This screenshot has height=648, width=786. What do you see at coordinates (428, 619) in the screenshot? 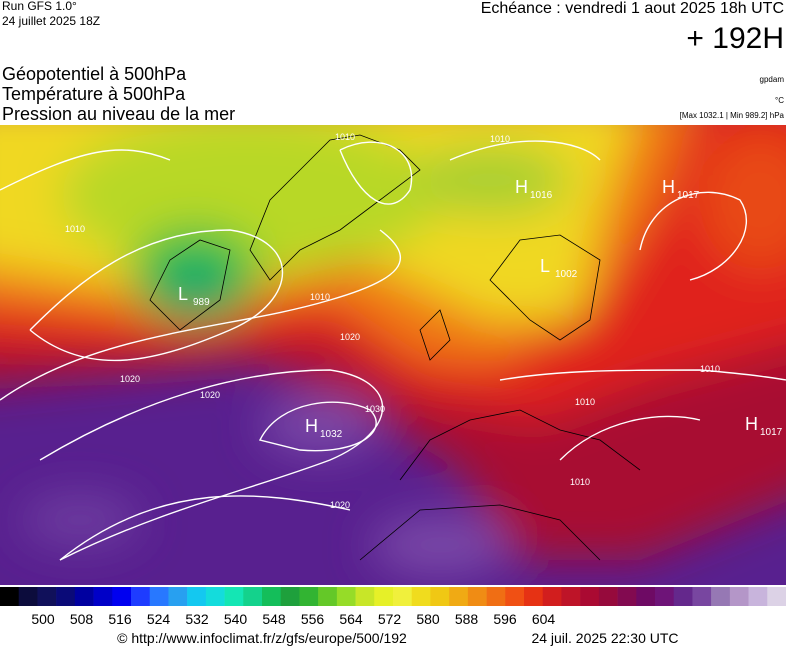
I see `colorbar-label: 580` at bounding box center [428, 619].